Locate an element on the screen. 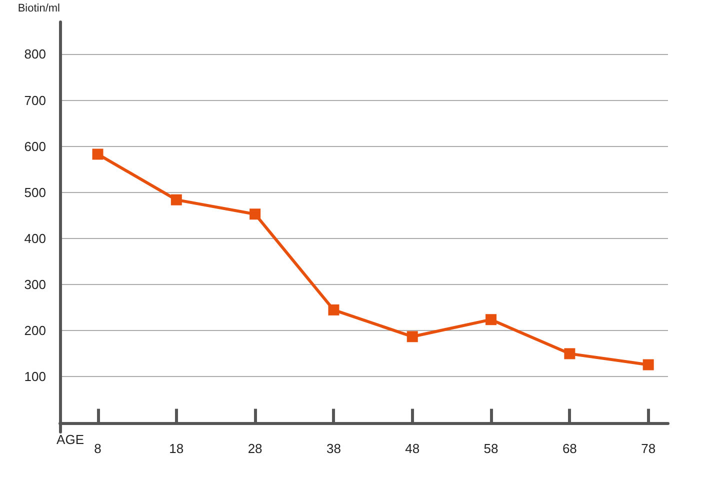 The height and width of the screenshot is (481, 711). y-tick-label: 400 is located at coordinates (35, 238).